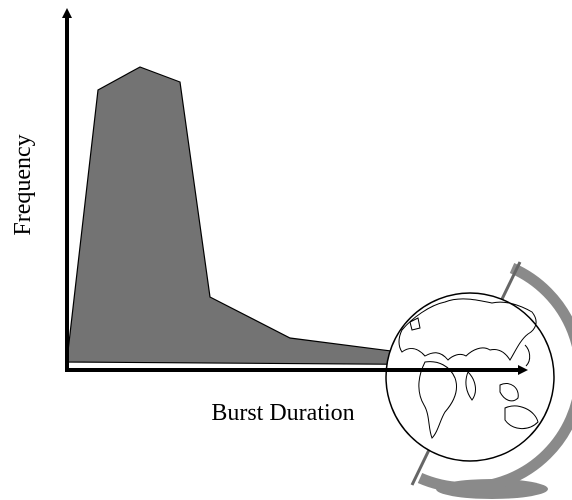  Describe the element at coordinates (468, 368) in the screenshot. I see `continents` at that location.